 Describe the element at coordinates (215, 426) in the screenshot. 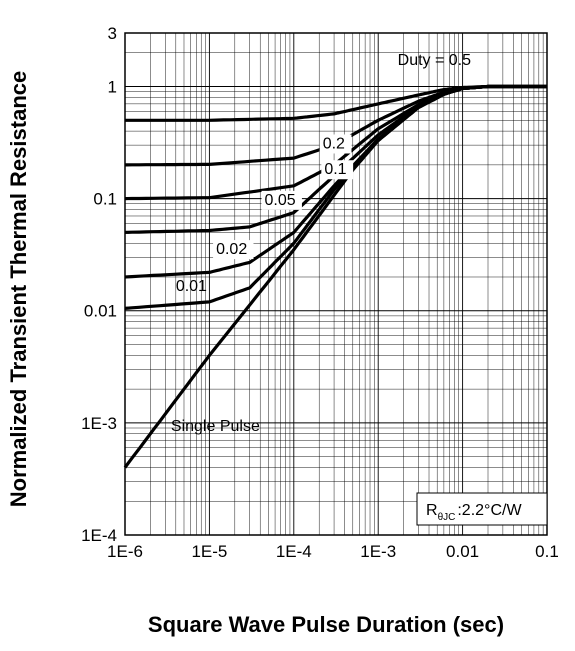

I see `curve-label: Single Pulse` at that location.